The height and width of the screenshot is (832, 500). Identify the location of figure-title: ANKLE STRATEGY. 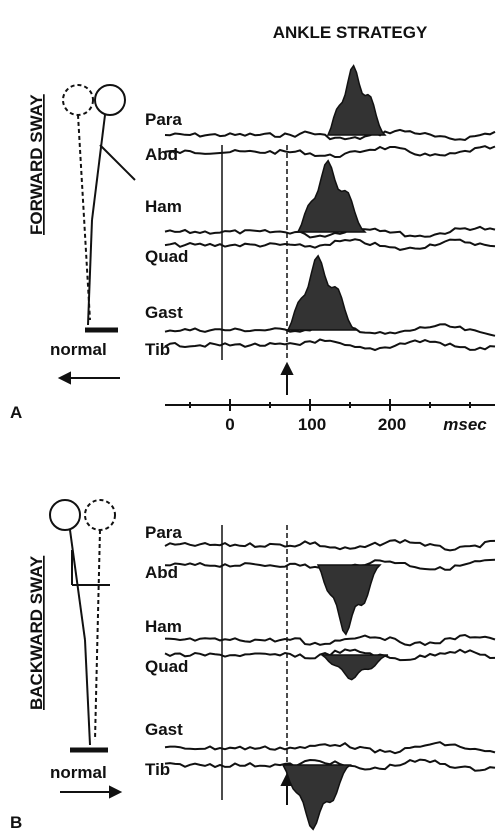
(350, 32).